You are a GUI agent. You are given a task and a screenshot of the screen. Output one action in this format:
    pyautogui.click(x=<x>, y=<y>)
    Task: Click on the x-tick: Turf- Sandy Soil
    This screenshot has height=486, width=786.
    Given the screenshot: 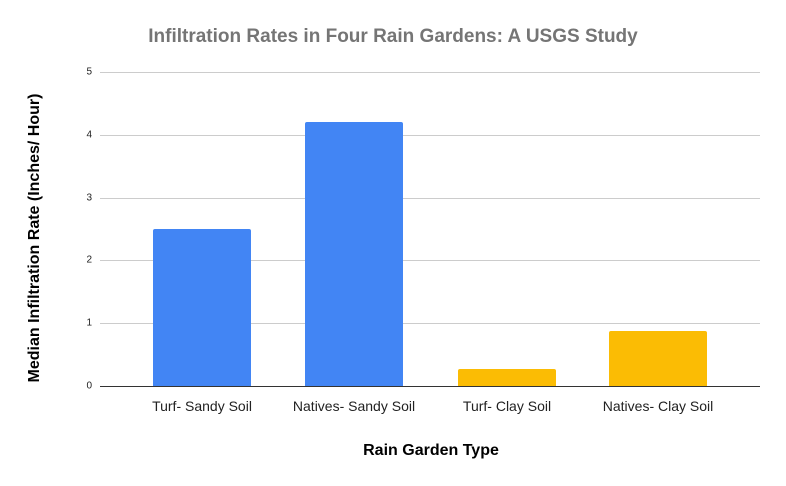 What is the action you would take?
    pyautogui.click(x=202, y=406)
    